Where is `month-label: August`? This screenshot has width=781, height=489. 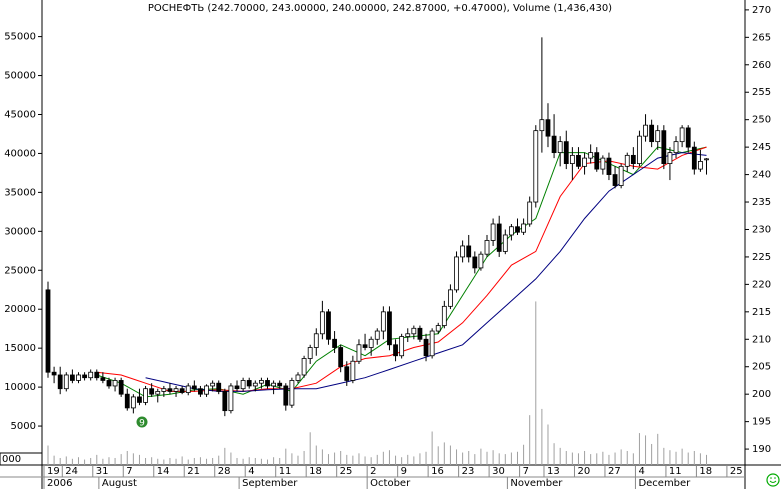 month-label: August is located at coordinates (119, 483).